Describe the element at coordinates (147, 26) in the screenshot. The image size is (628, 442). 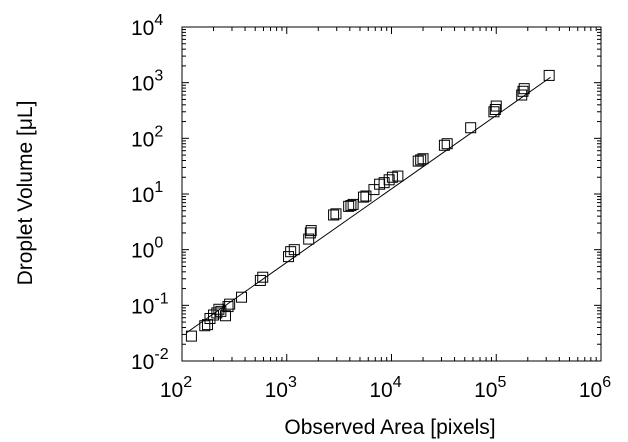
I see `y-tick-label: 10⁴` at that location.